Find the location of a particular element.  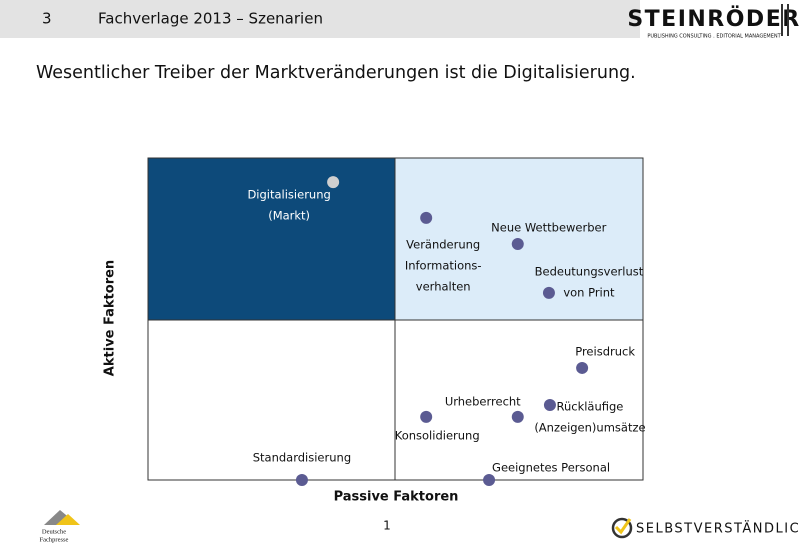

y-axis-label: Aktive Faktoren is located at coordinates (110, 318).